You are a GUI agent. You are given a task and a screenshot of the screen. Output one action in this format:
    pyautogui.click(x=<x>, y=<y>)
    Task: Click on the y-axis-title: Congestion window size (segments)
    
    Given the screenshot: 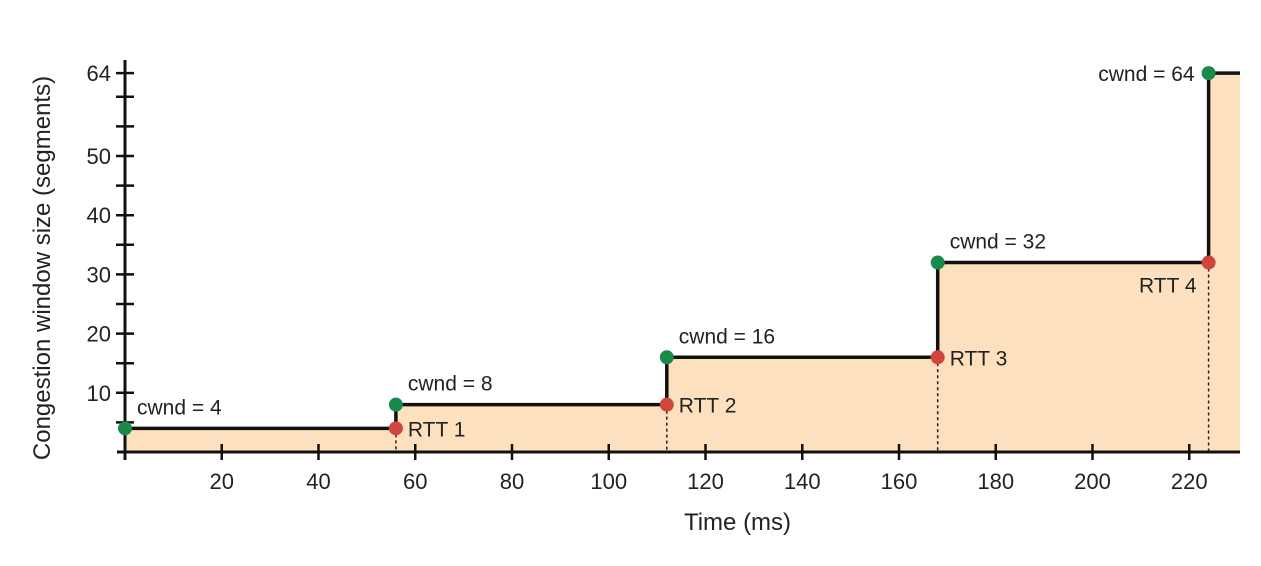 What is the action you would take?
    pyautogui.click(x=42, y=268)
    